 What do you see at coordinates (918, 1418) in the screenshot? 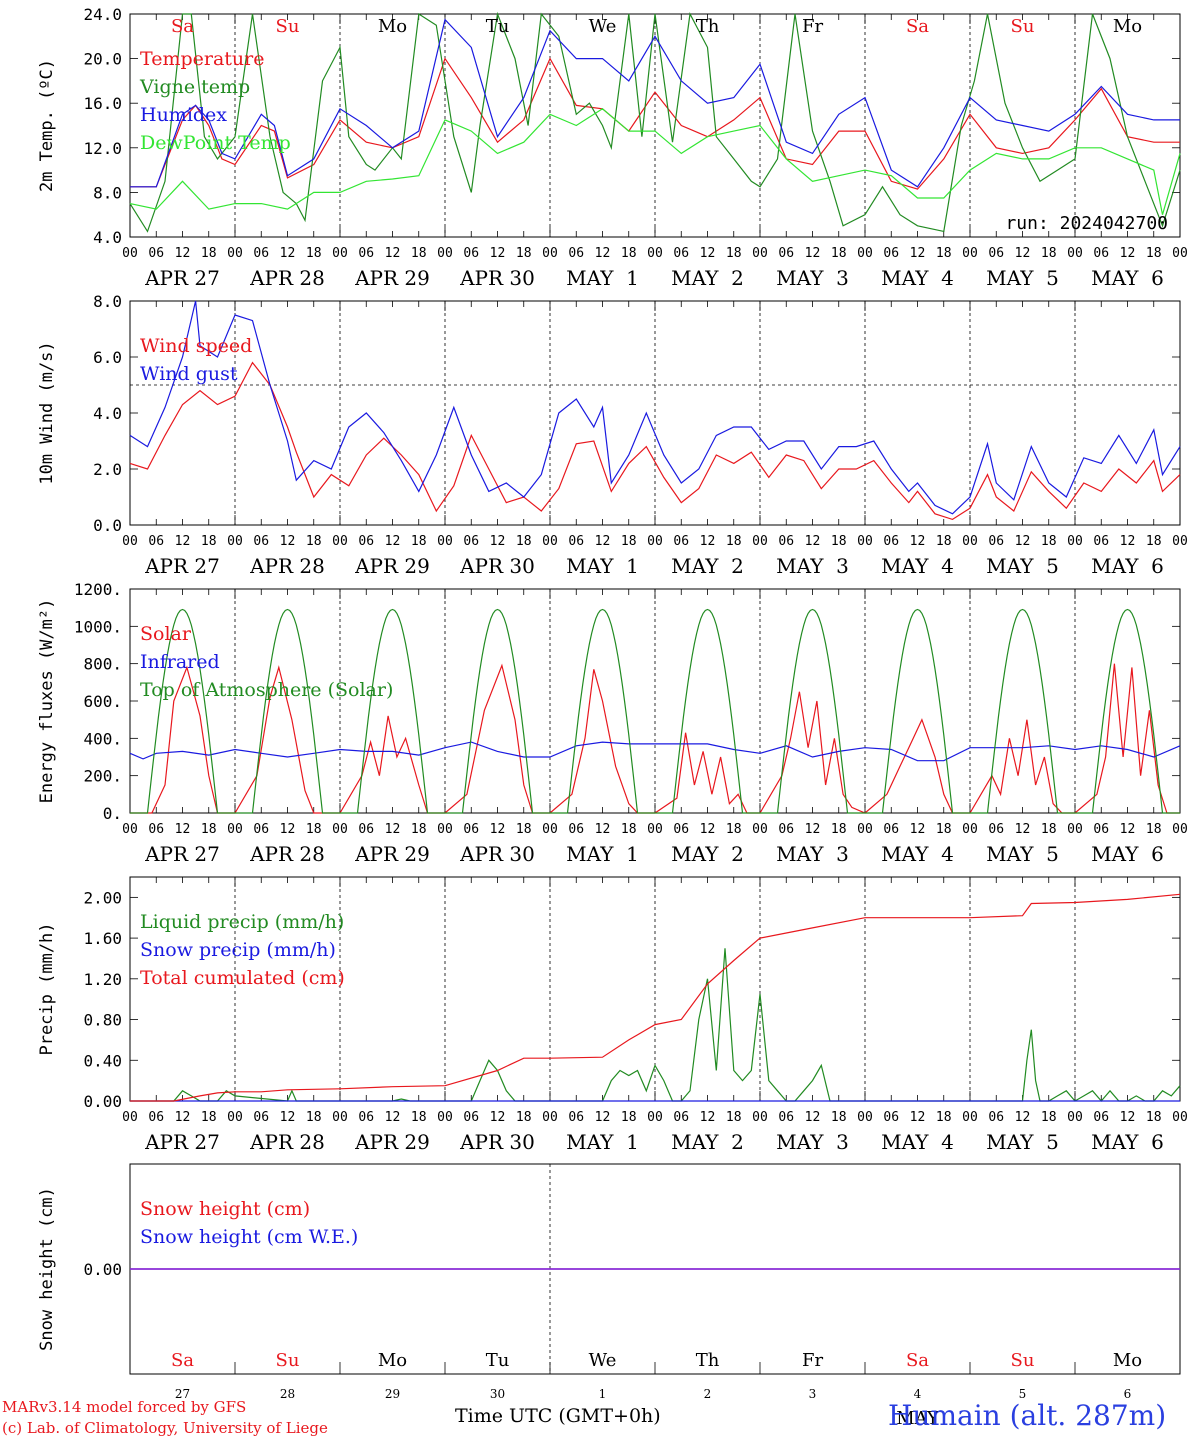
I see `month-label: MAY` at bounding box center [918, 1418].